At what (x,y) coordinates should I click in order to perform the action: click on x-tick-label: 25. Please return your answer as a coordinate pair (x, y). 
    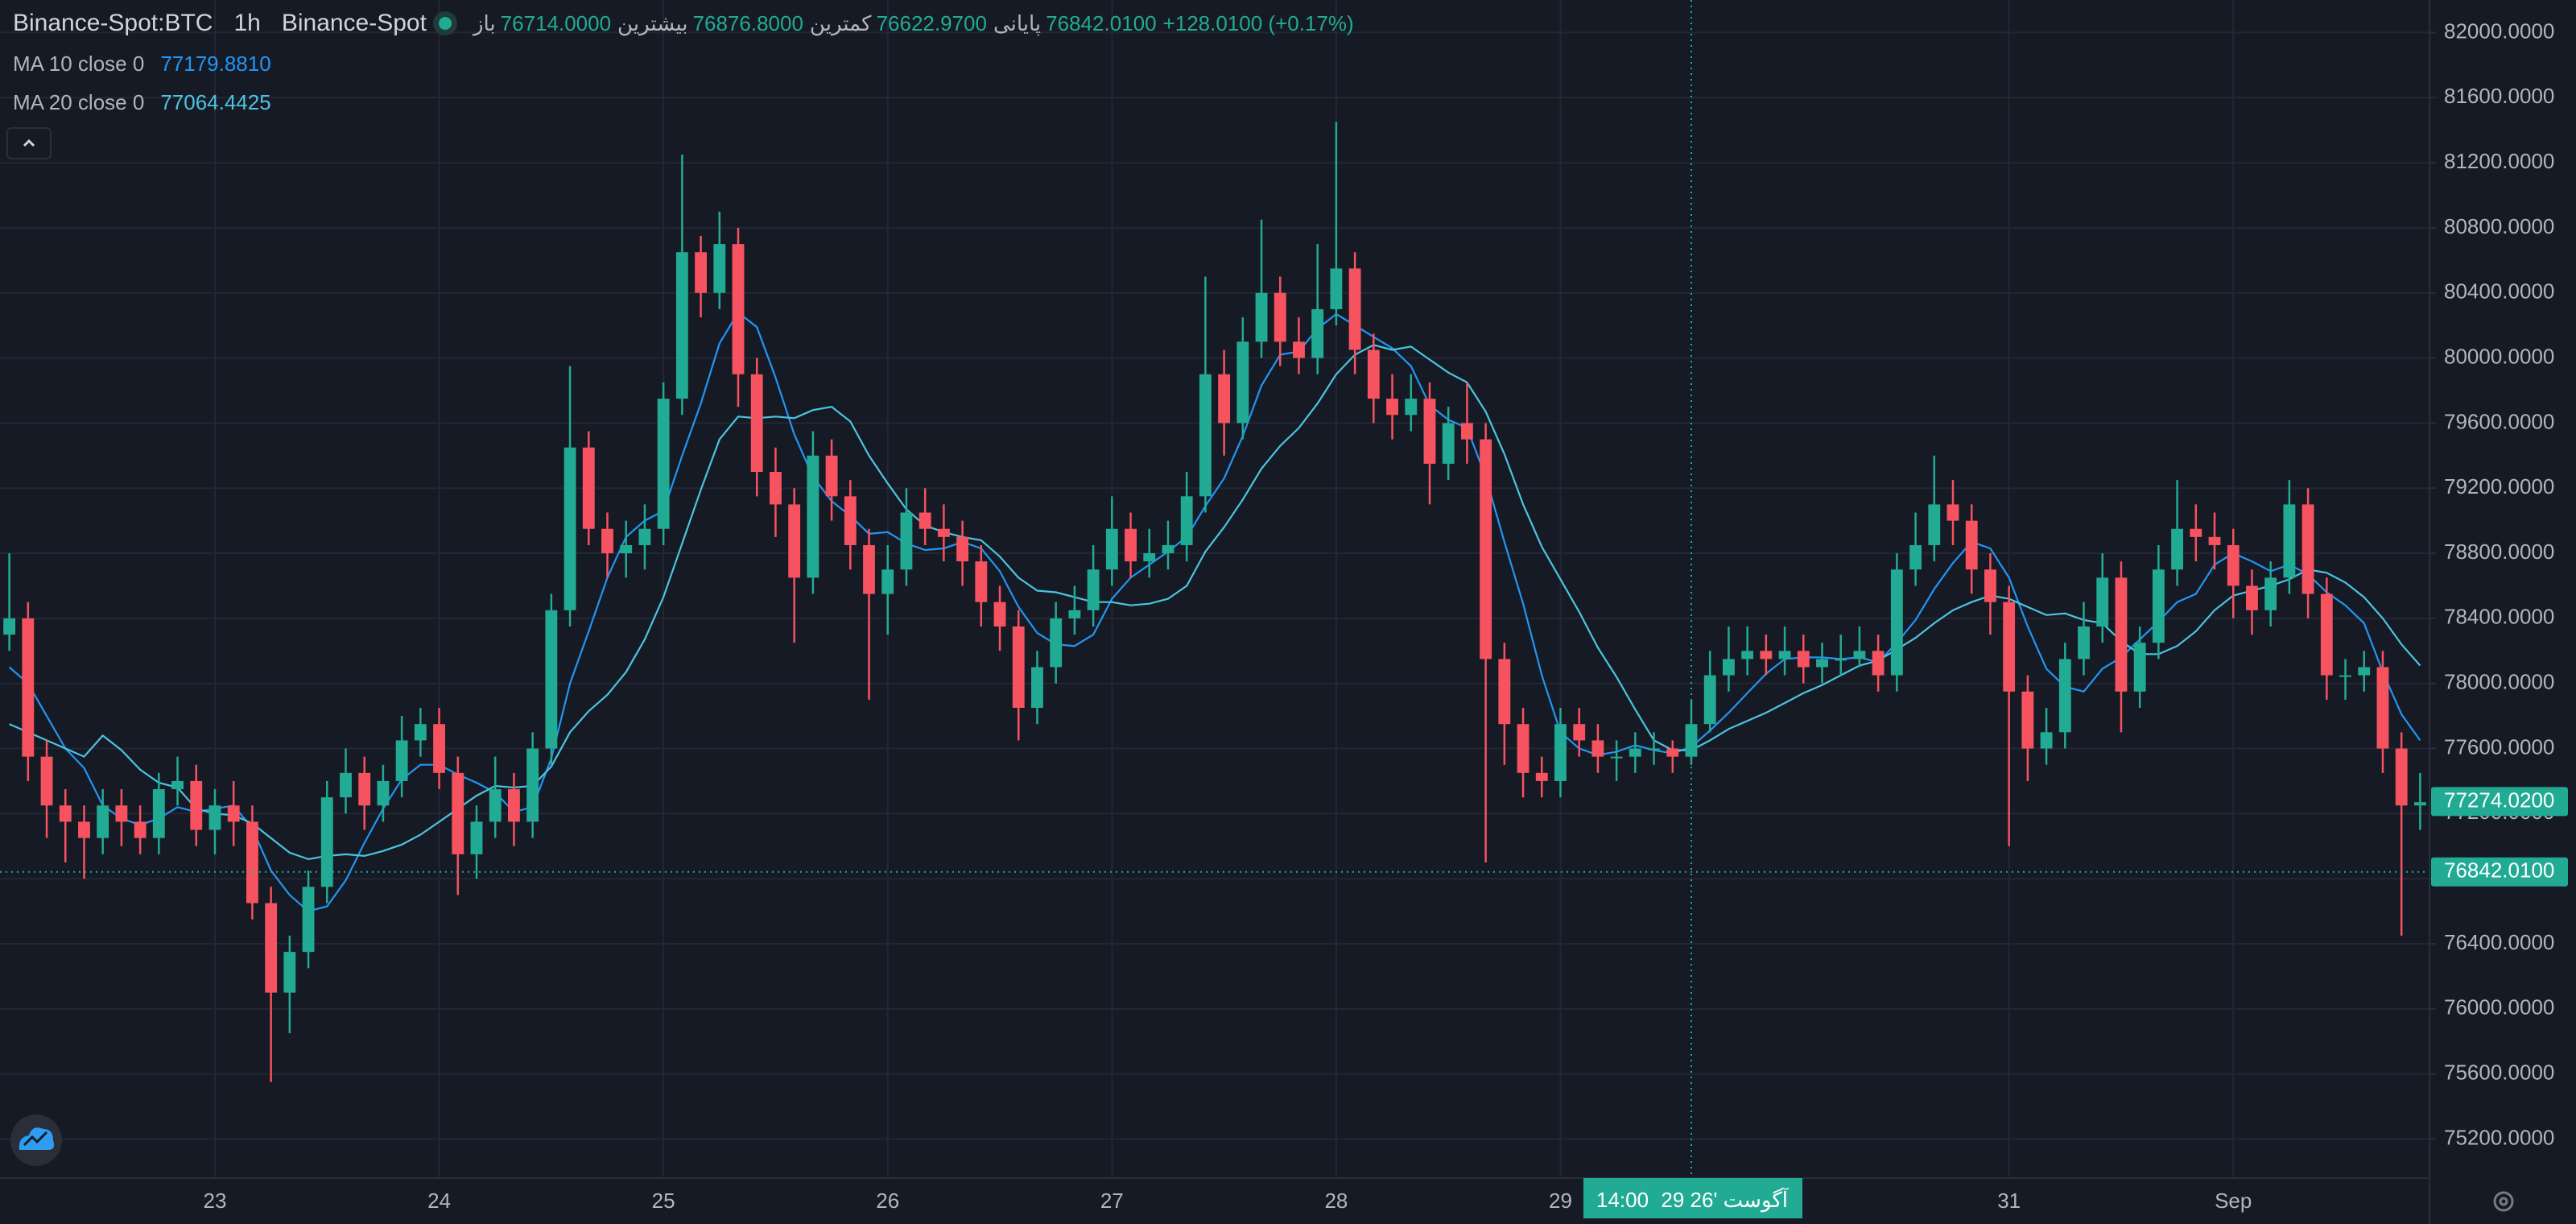
    Looking at the image, I should click on (663, 1201).